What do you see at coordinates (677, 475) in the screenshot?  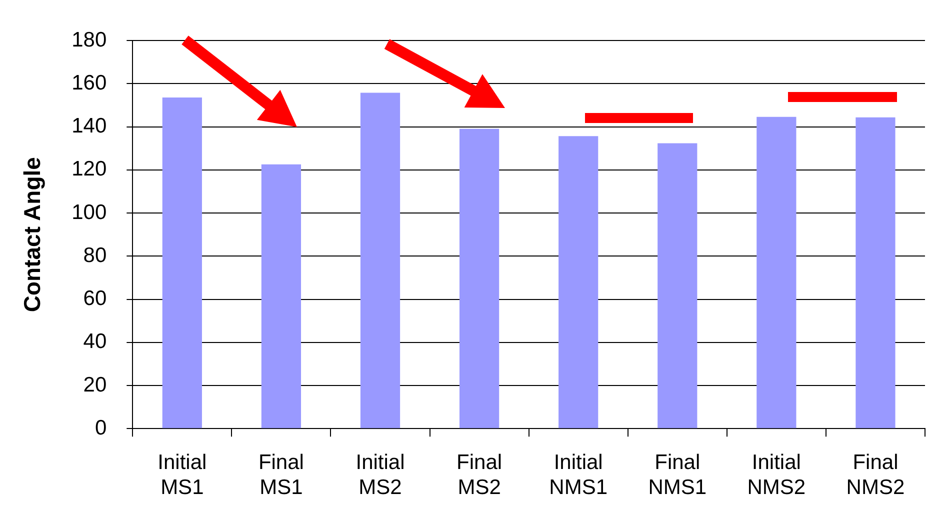 I see `x-tick-label: Final NMS1` at bounding box center [677, 475].